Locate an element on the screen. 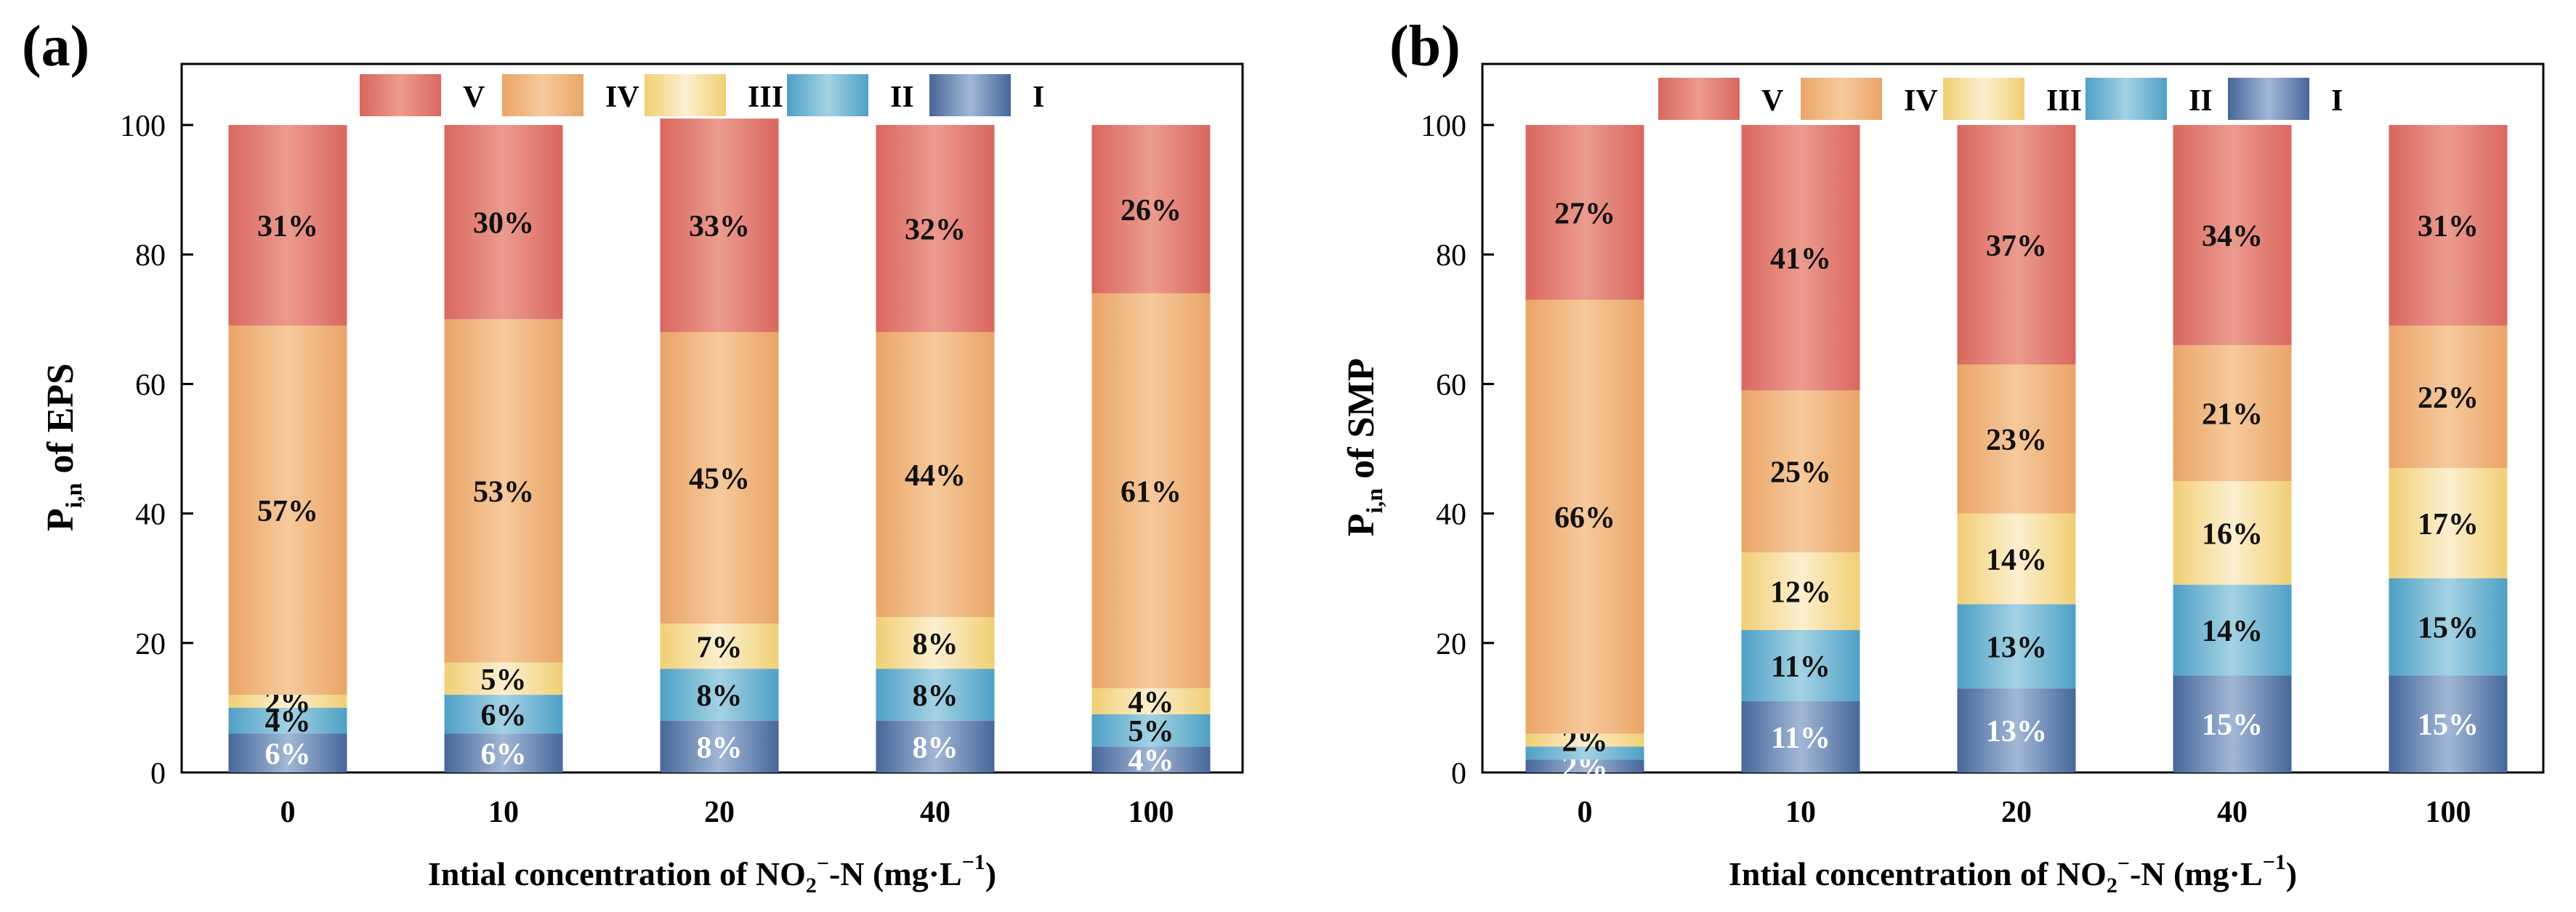 This screenshot has height=912, width=2576. data-label-II: 15% is located at coordinates (2448, 628).